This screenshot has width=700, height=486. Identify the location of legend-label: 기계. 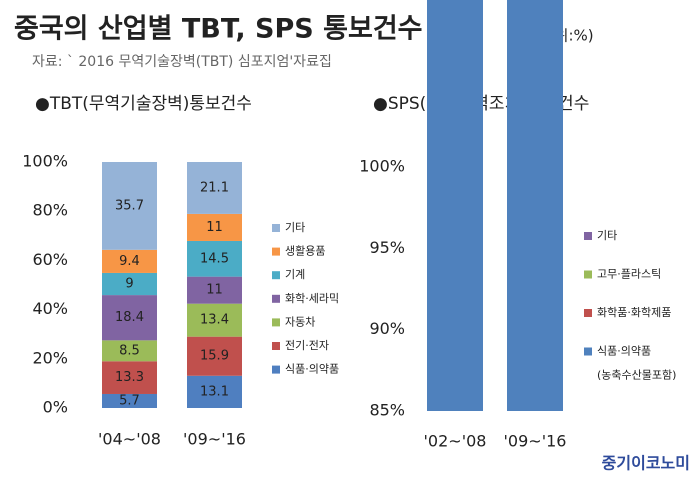
(295, 274).